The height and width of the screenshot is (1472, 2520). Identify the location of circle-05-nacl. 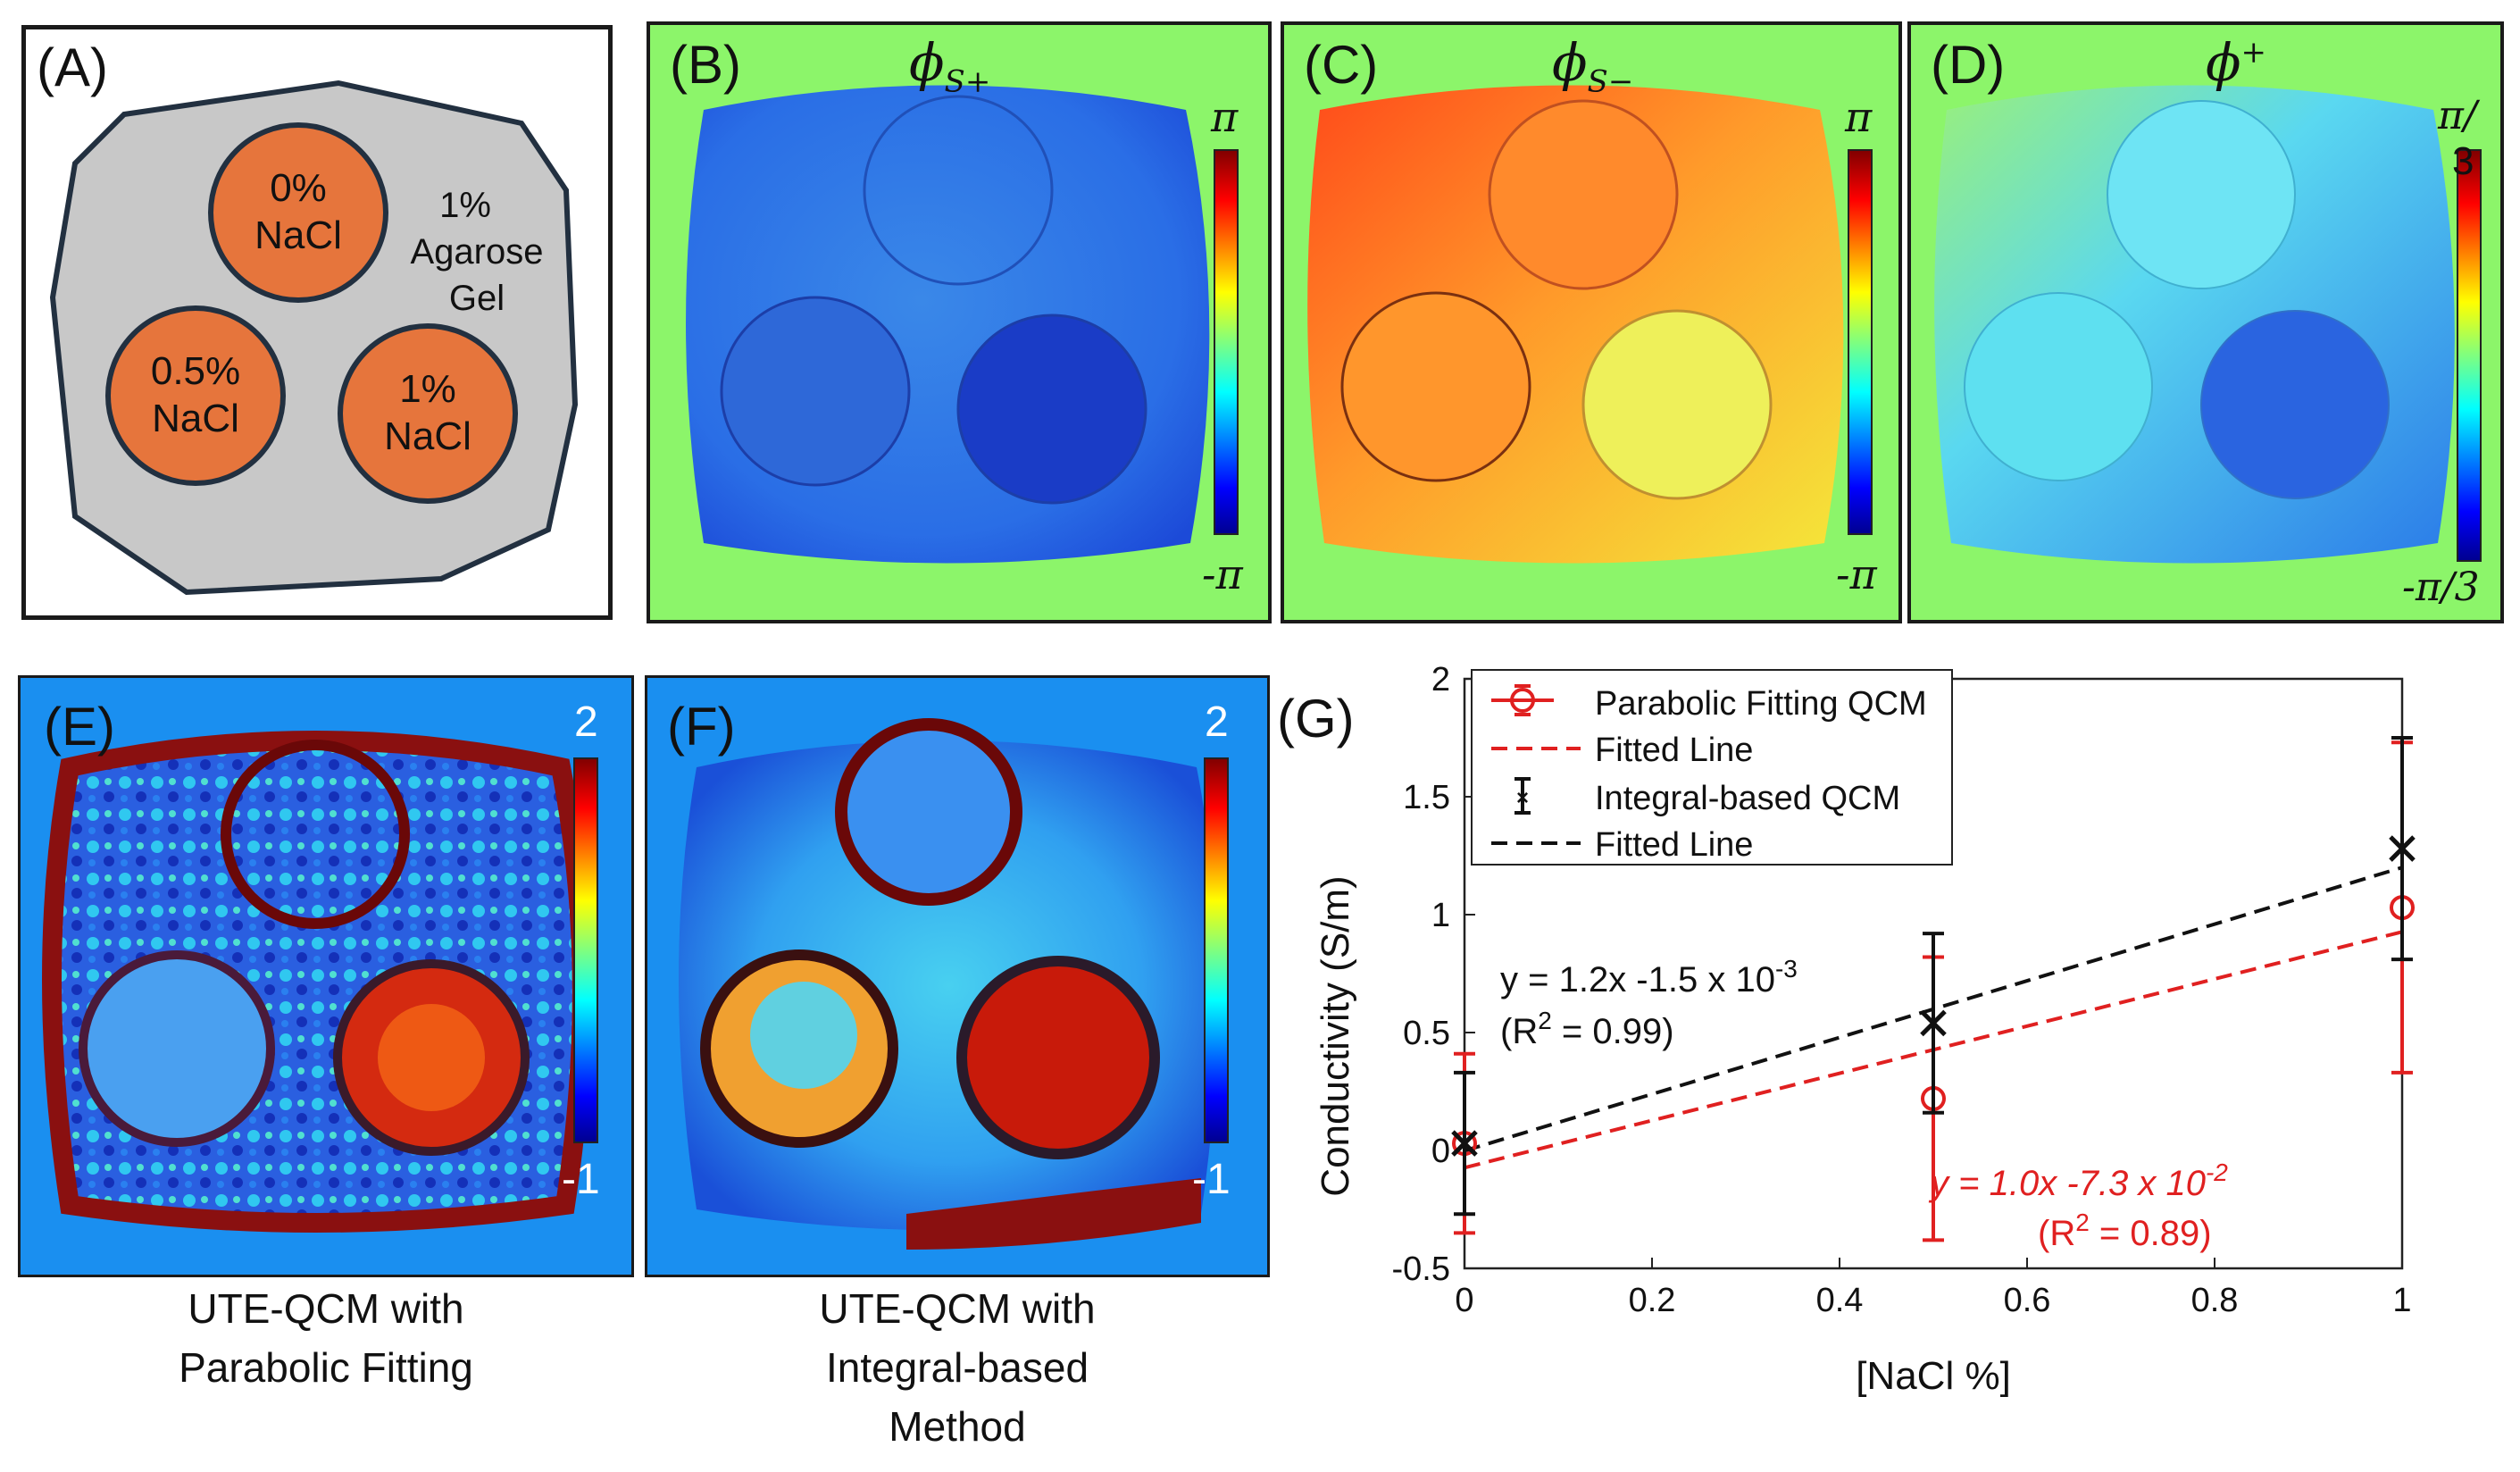
(196, 396).